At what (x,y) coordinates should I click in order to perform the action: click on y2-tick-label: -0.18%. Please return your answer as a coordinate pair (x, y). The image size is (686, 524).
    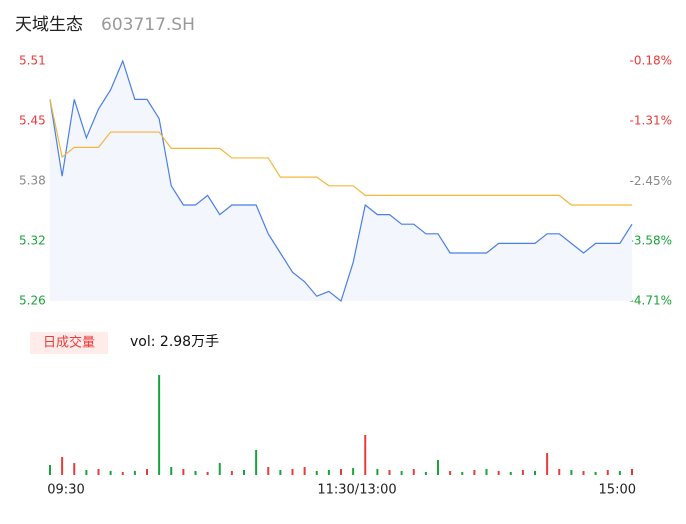
    Looking at the image, I should click on (651, 61).